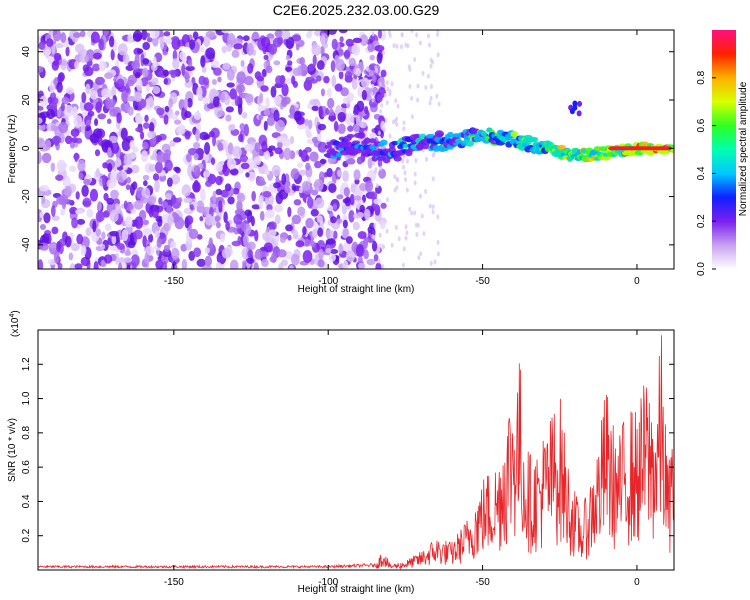 This screenshot has width=750, height=600. Describe the element at coordinates (637, 582) in the screenshot. I see `x-tick-label: 0` at that location.